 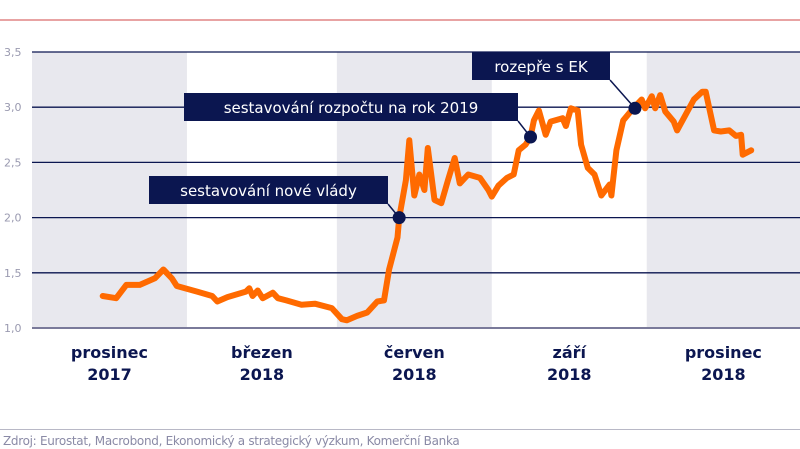 I want to click on shaded-band, so click(x=723, y=190).